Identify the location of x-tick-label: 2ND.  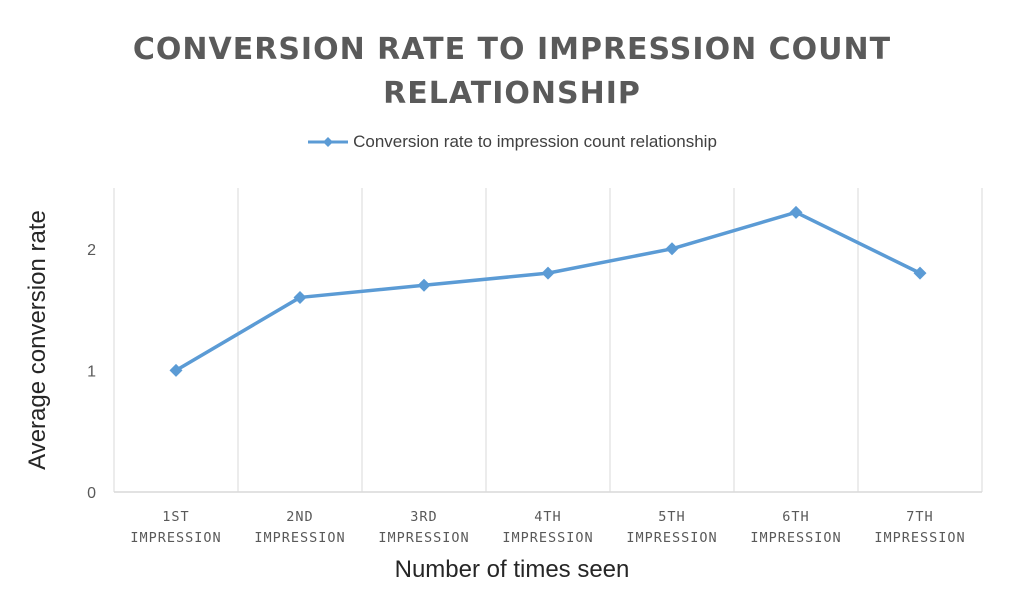
(299, 517).